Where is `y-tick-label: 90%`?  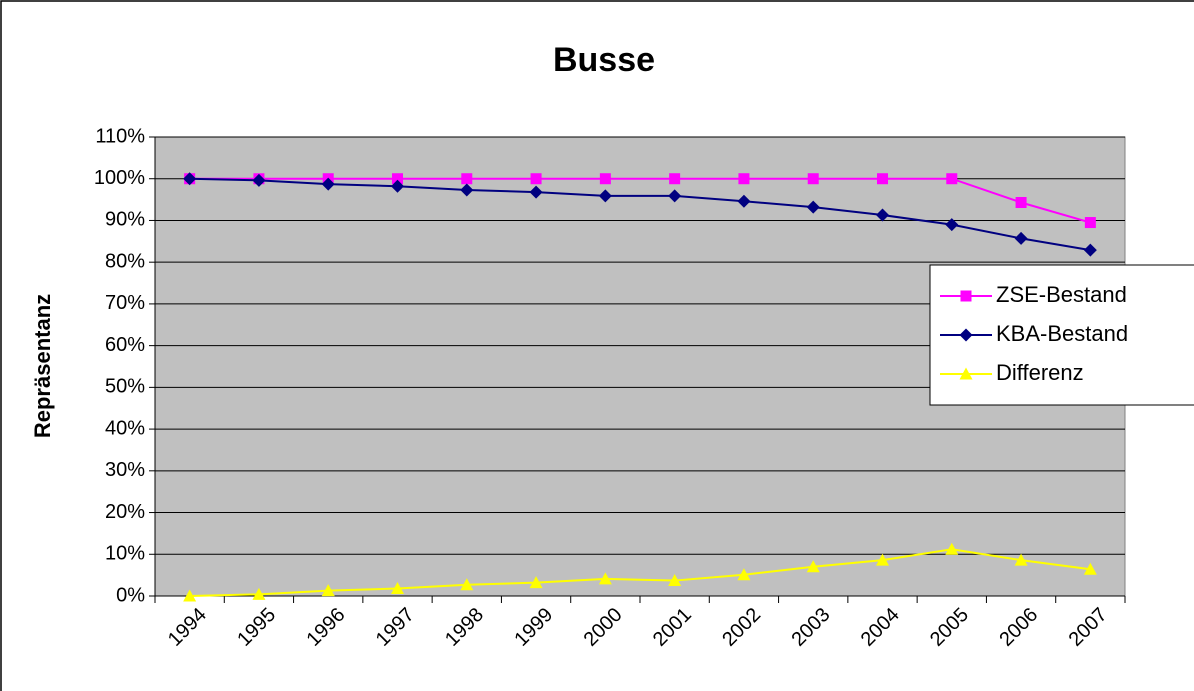
y-tick-label: 90% is located at coordinates (125, 220).